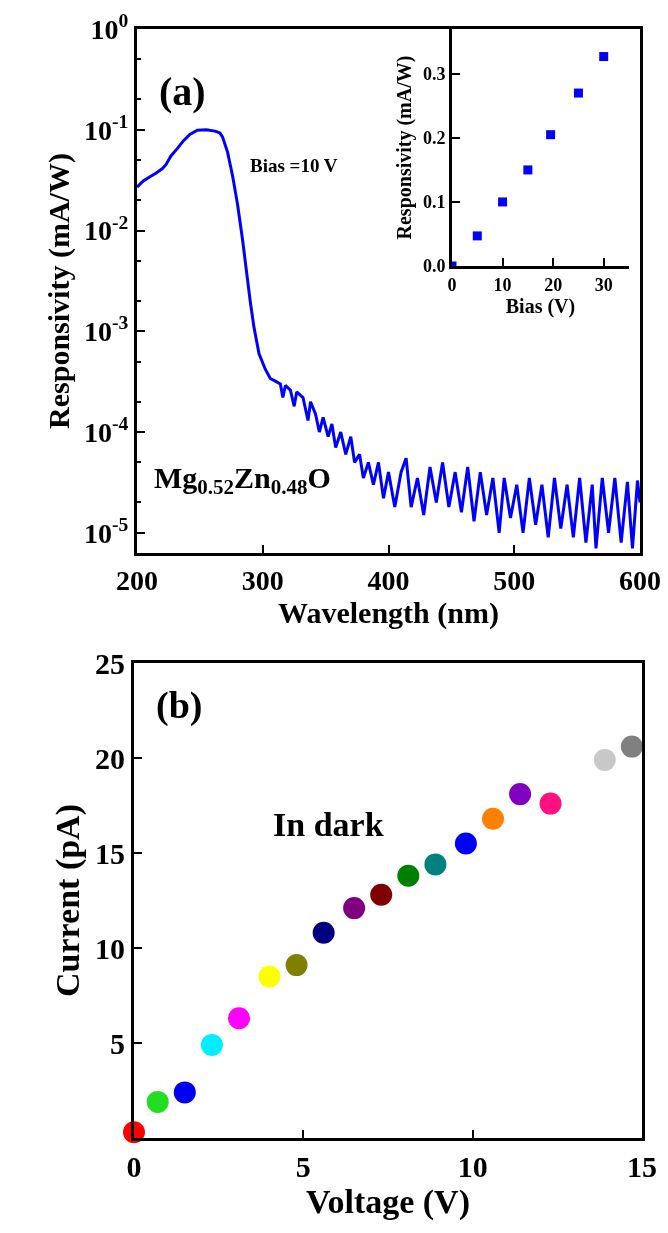 Image resolution: width=668 pixels, height=1233 pixels. What do you see at coordinates (137, 580) in the screenshot?
I see `x-tick-label: 200` at bounding box center [137, 580].